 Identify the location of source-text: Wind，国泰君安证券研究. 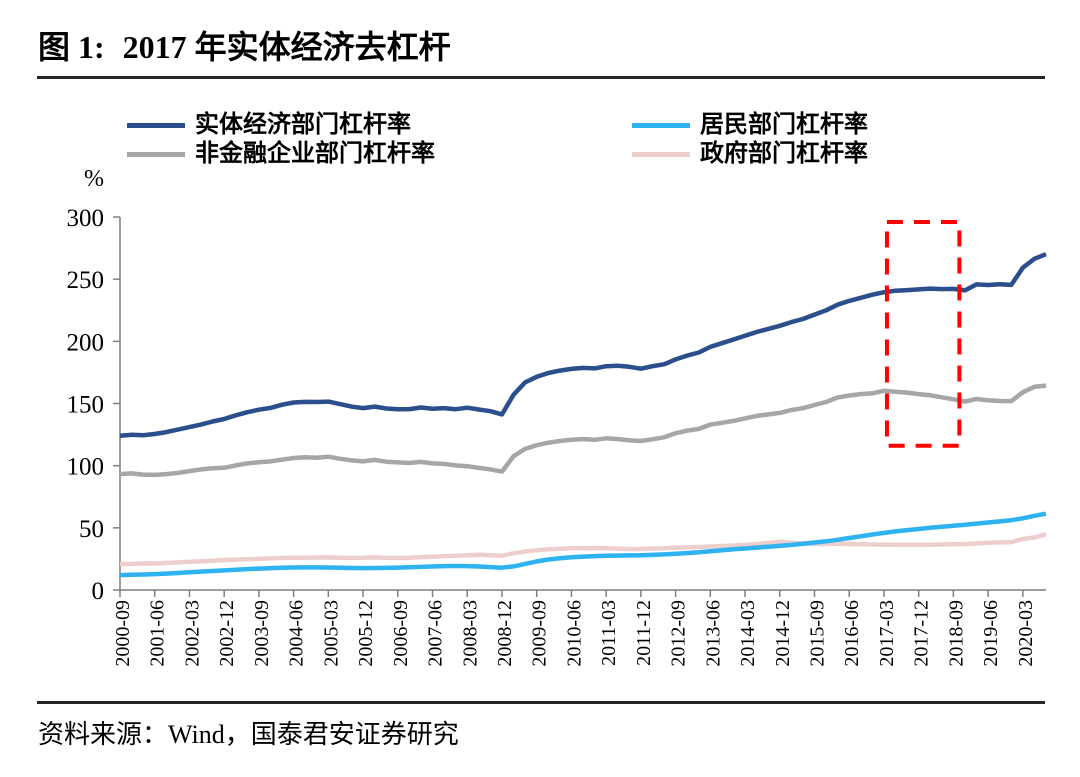
(313, 734).